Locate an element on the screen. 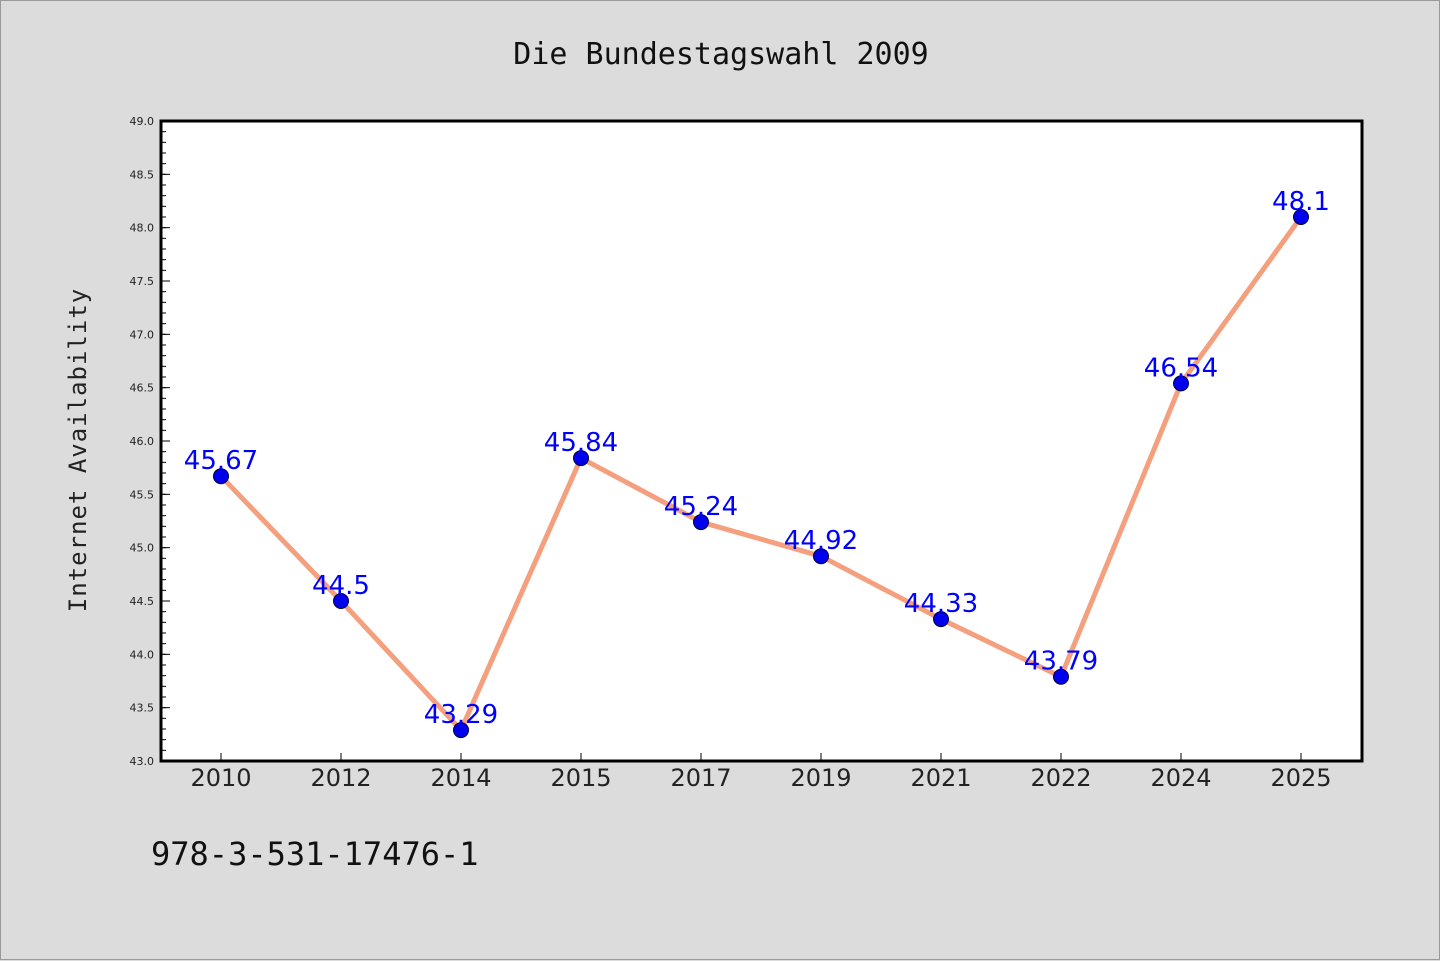 The image size is (1440, 961). data-label: 45.24 is located at coordinates (701, 507).